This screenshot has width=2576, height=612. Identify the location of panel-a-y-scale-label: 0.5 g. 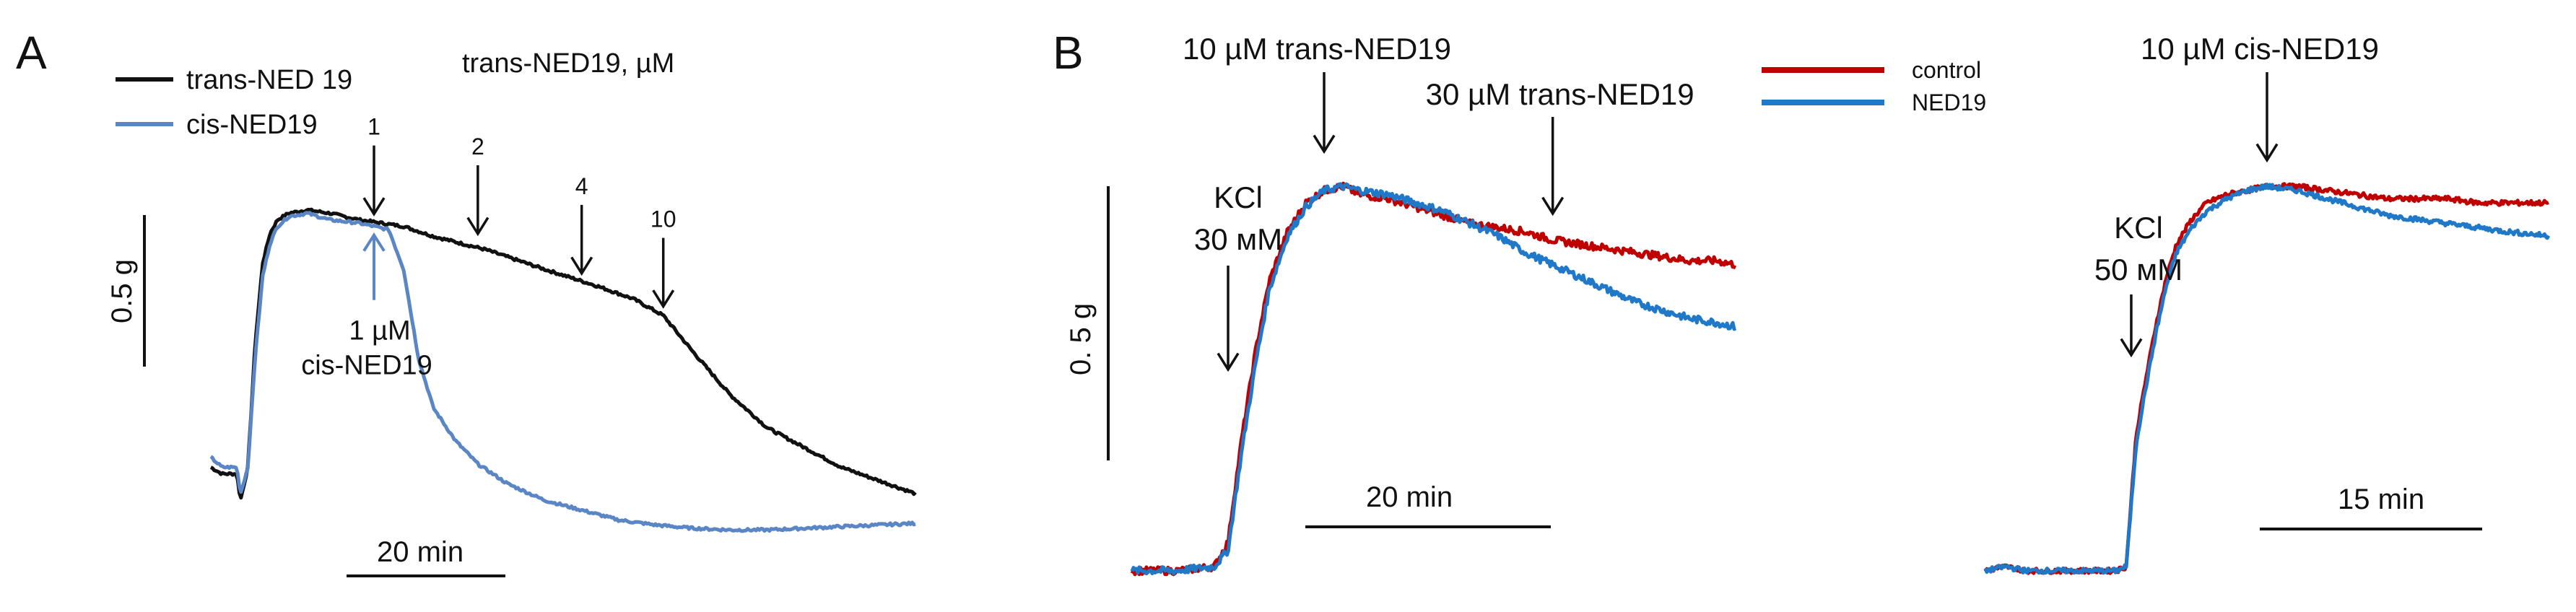
(122, 291).